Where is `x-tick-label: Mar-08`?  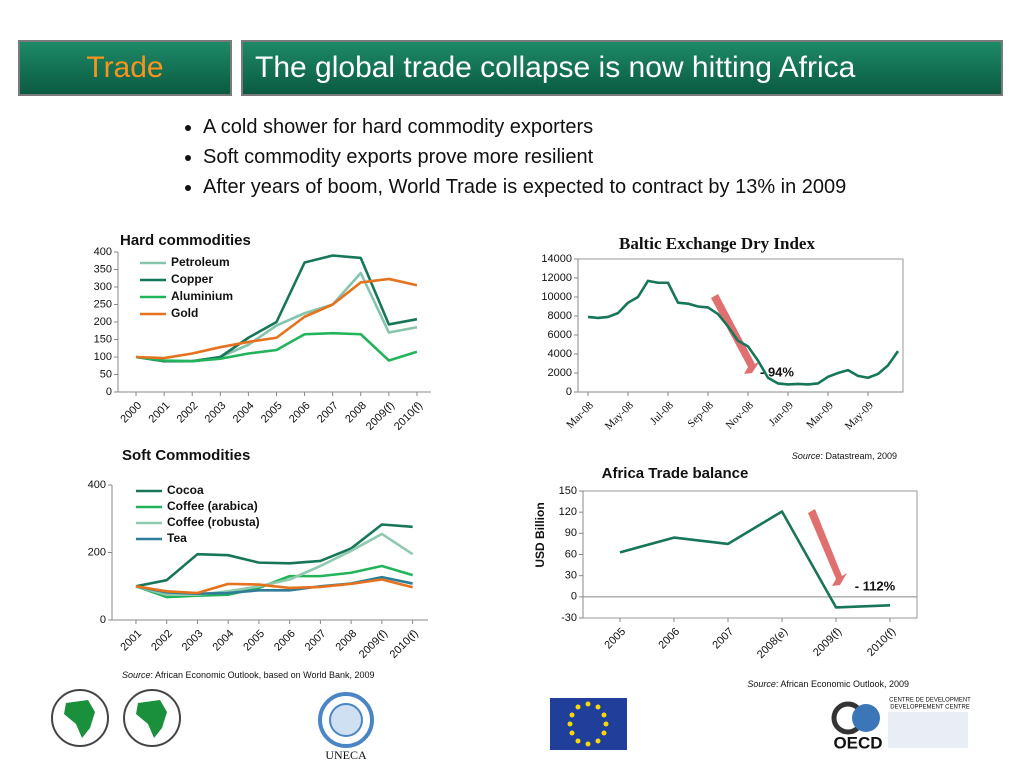 x-tick-label: Mar-08 is located at coordinates (580, 415).